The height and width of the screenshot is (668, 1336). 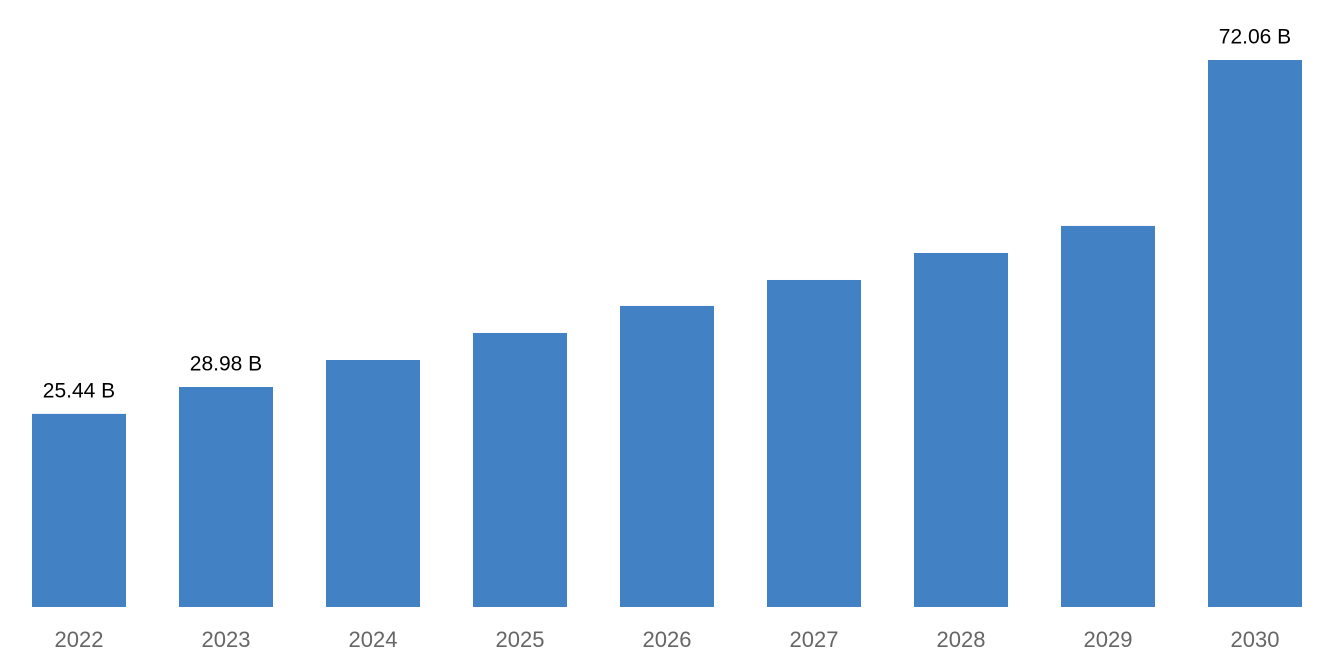 I want to click on value-label: 72.06 B, so click(x=1255, y=37).